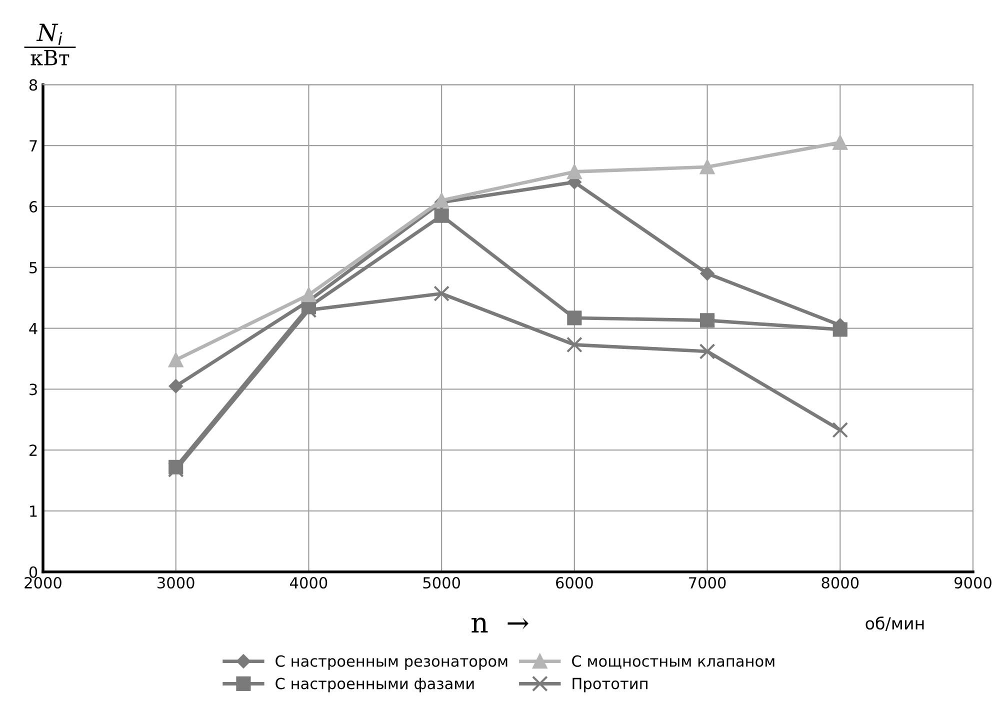 This screenshot has width=1000, height=706. Describe the element at coordinates (33, 572) in the screenshot. I see `y-tick-label: 0` at that location.